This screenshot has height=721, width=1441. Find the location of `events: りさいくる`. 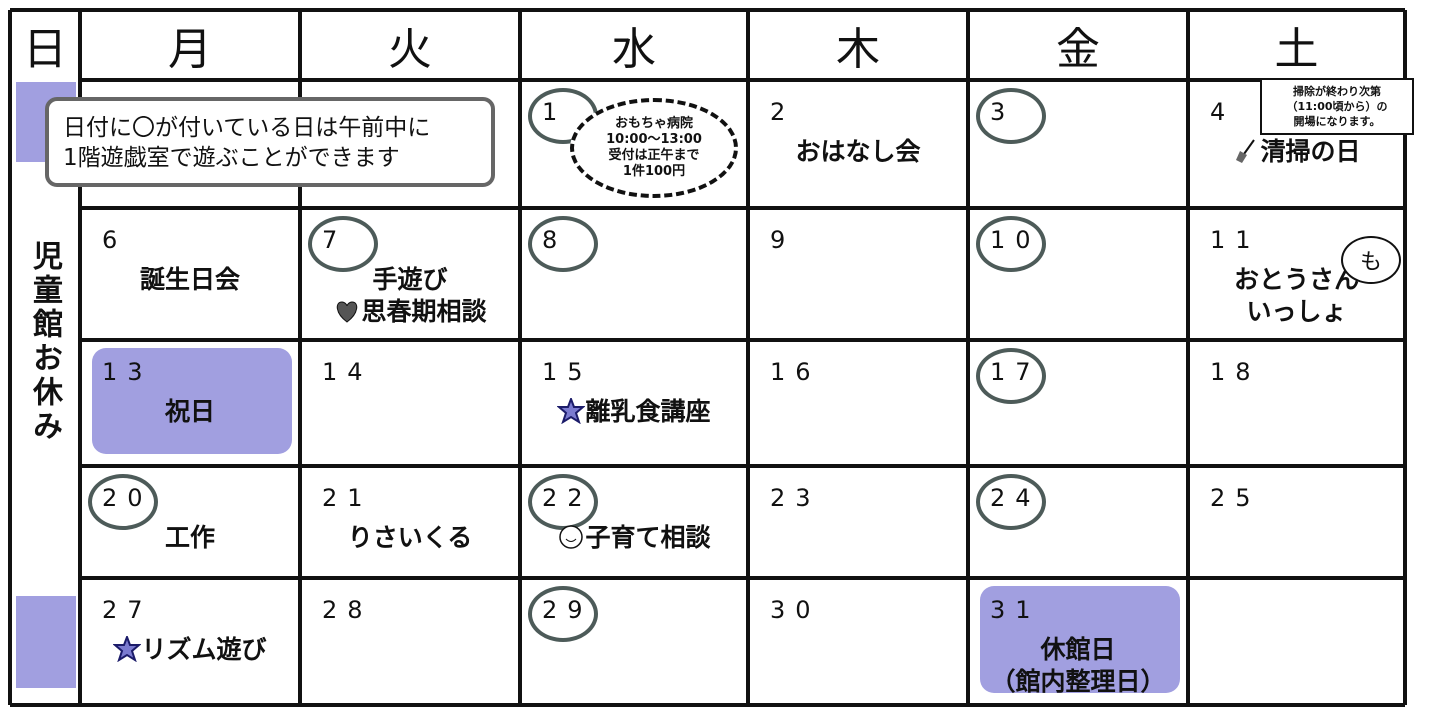

events: りさいくる is located at coordinates (410, 538).